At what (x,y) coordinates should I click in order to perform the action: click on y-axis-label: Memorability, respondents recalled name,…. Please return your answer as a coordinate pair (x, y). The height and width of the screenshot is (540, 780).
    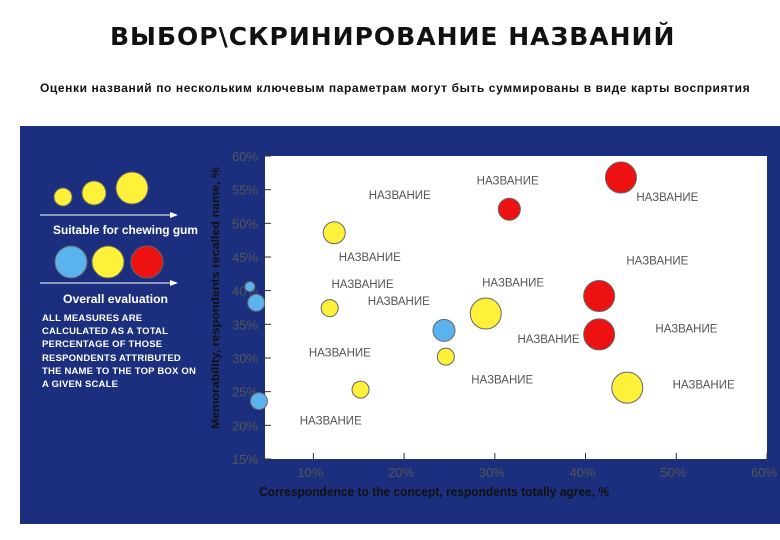
    Looking at the image, I should click on (216, 298).